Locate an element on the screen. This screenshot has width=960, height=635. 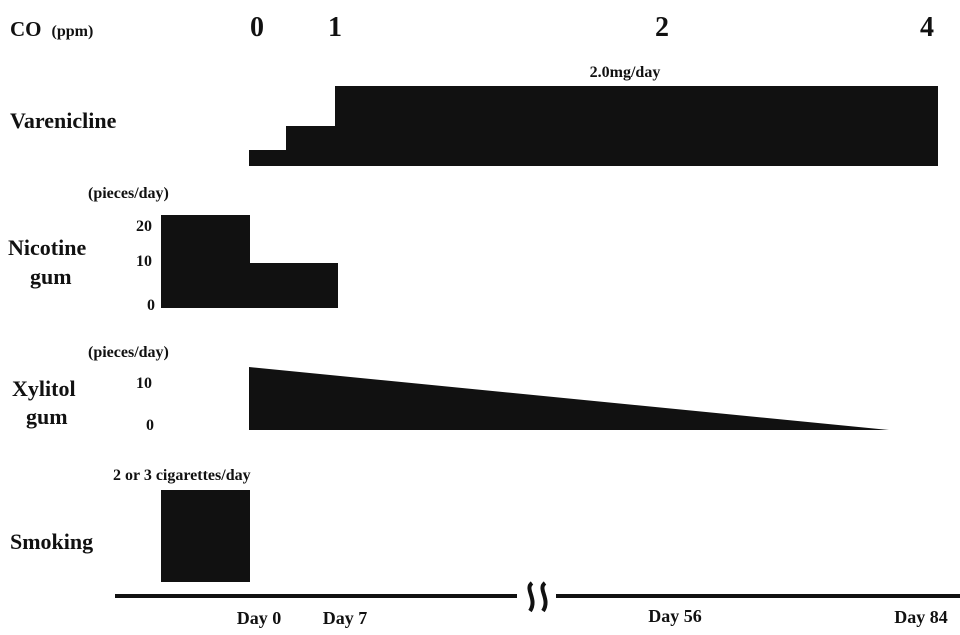
co-unit: (ppm) is located at coordinates (73, 31).